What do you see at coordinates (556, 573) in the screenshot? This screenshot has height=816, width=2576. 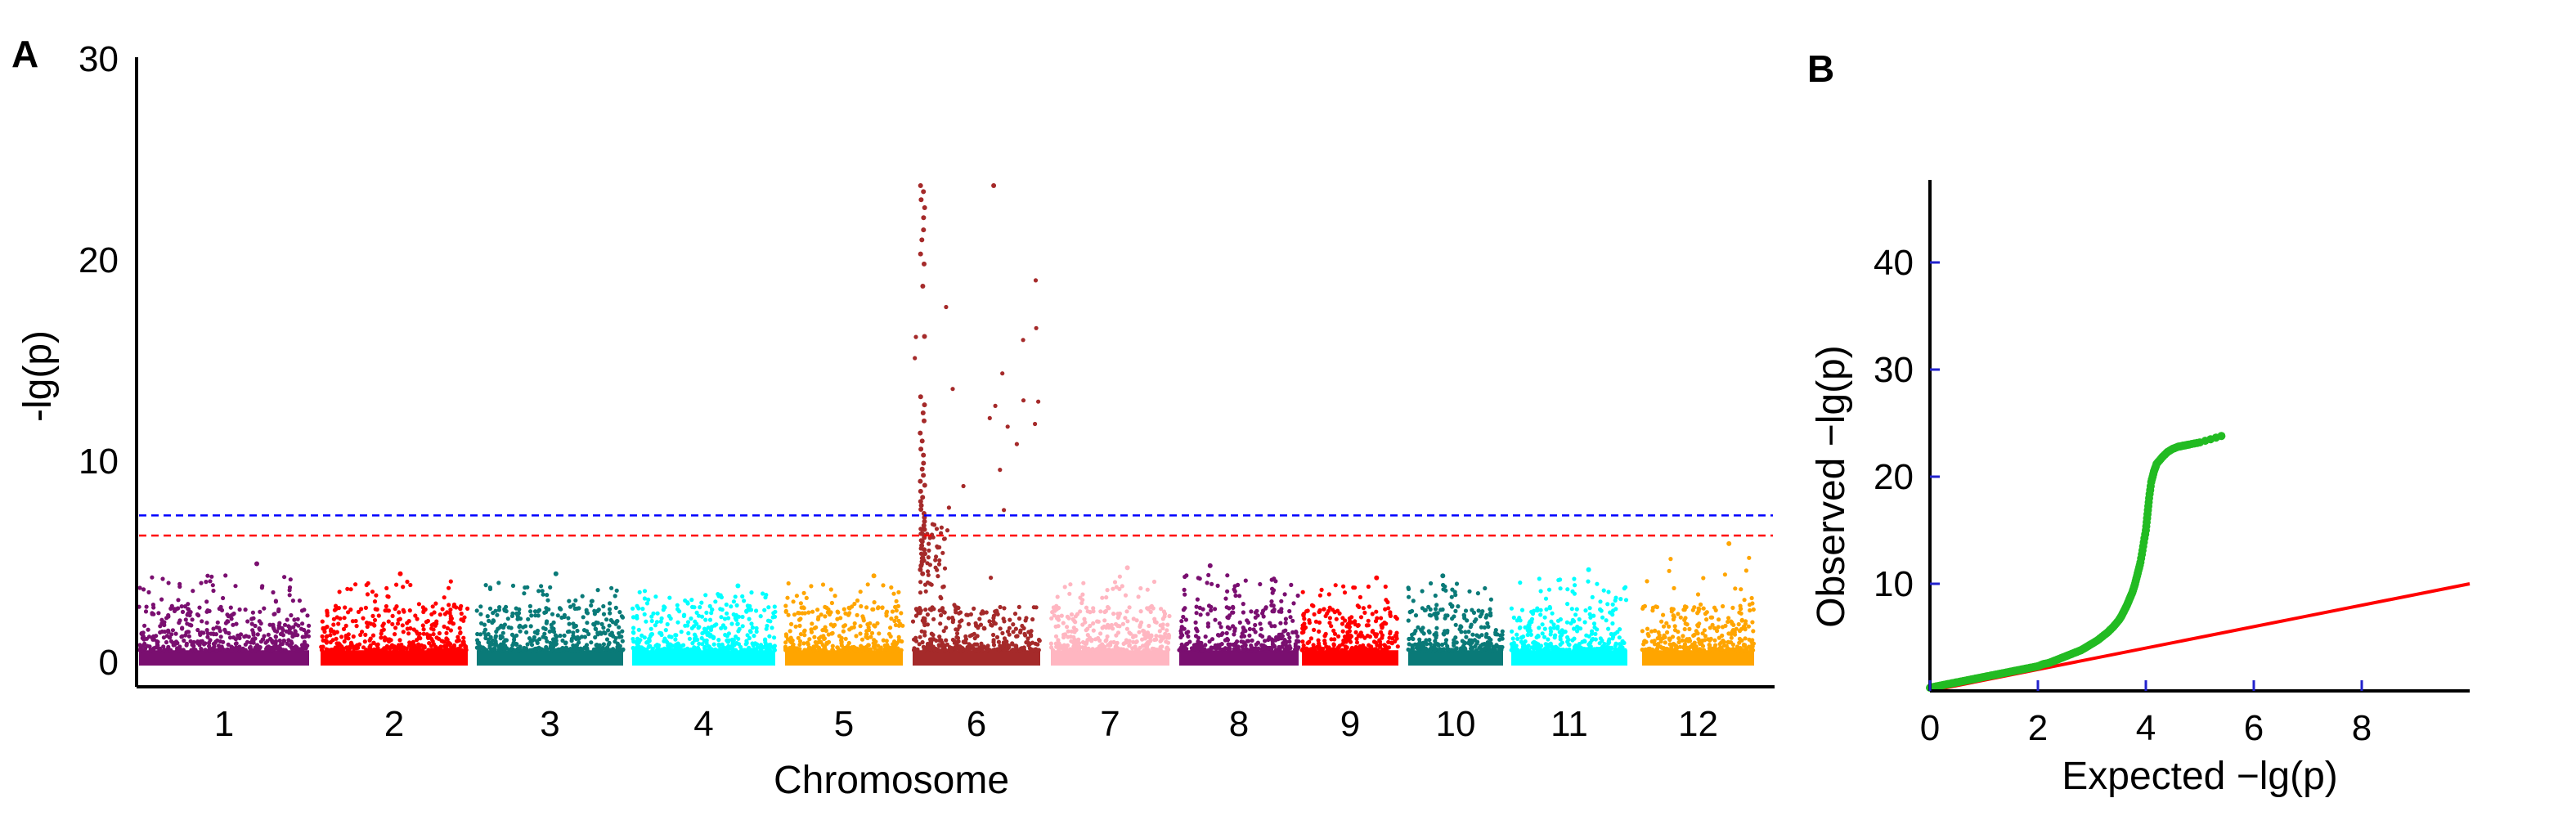 I see `snp-top-point` at bounding box center [556, 573].